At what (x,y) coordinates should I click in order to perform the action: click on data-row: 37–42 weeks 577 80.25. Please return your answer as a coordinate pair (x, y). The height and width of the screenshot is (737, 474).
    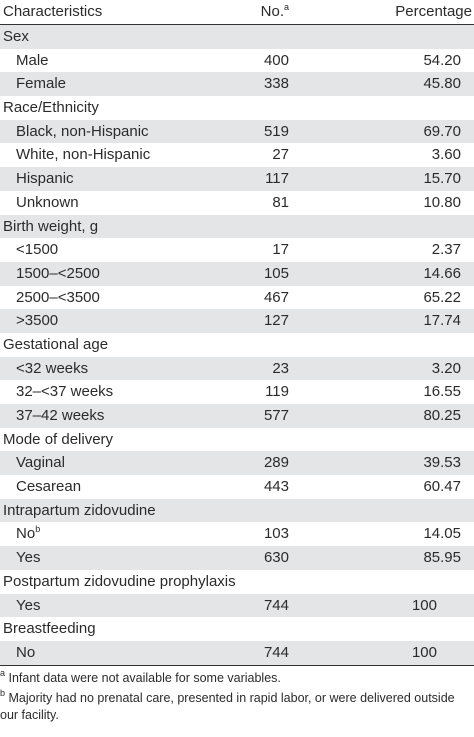
    Looking at the image, I should click on (237, 416).